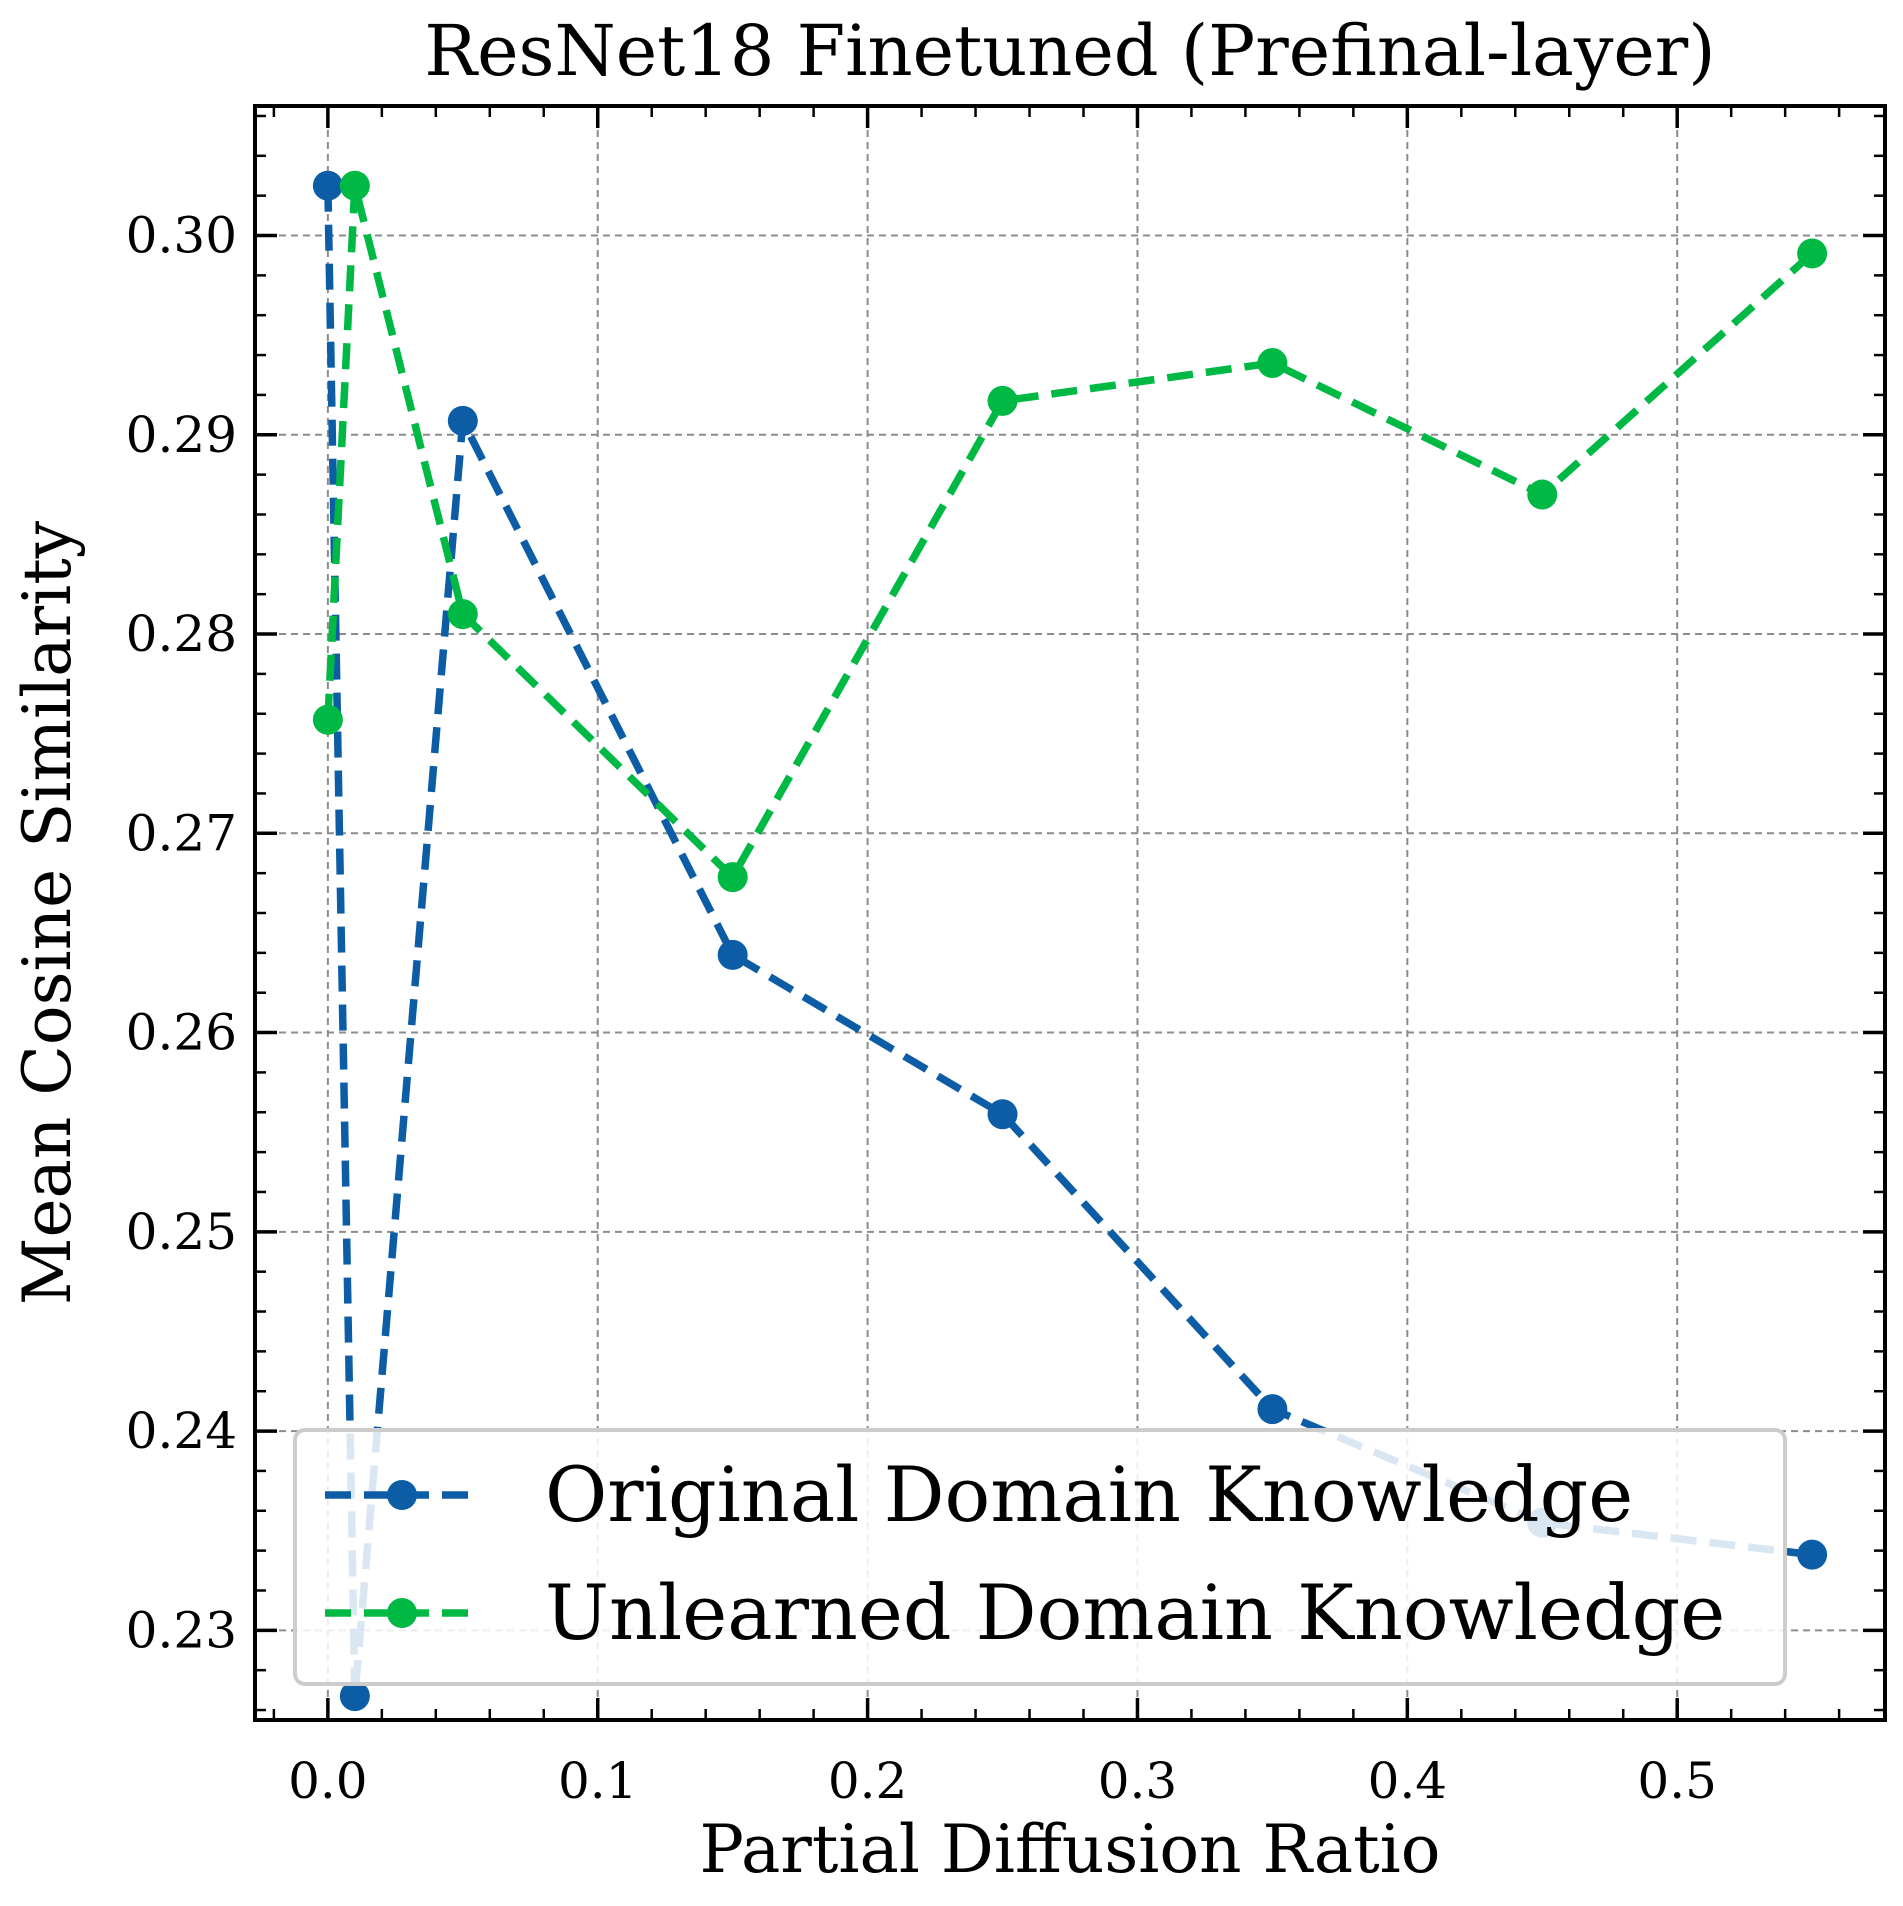 This screenshot has width=1903, height=1906. Describe the element at coordinates (1069, 51) in the screenshot. I see `chart-title: ResNet18 Finetuned (Prefinal-layer)` at that location.